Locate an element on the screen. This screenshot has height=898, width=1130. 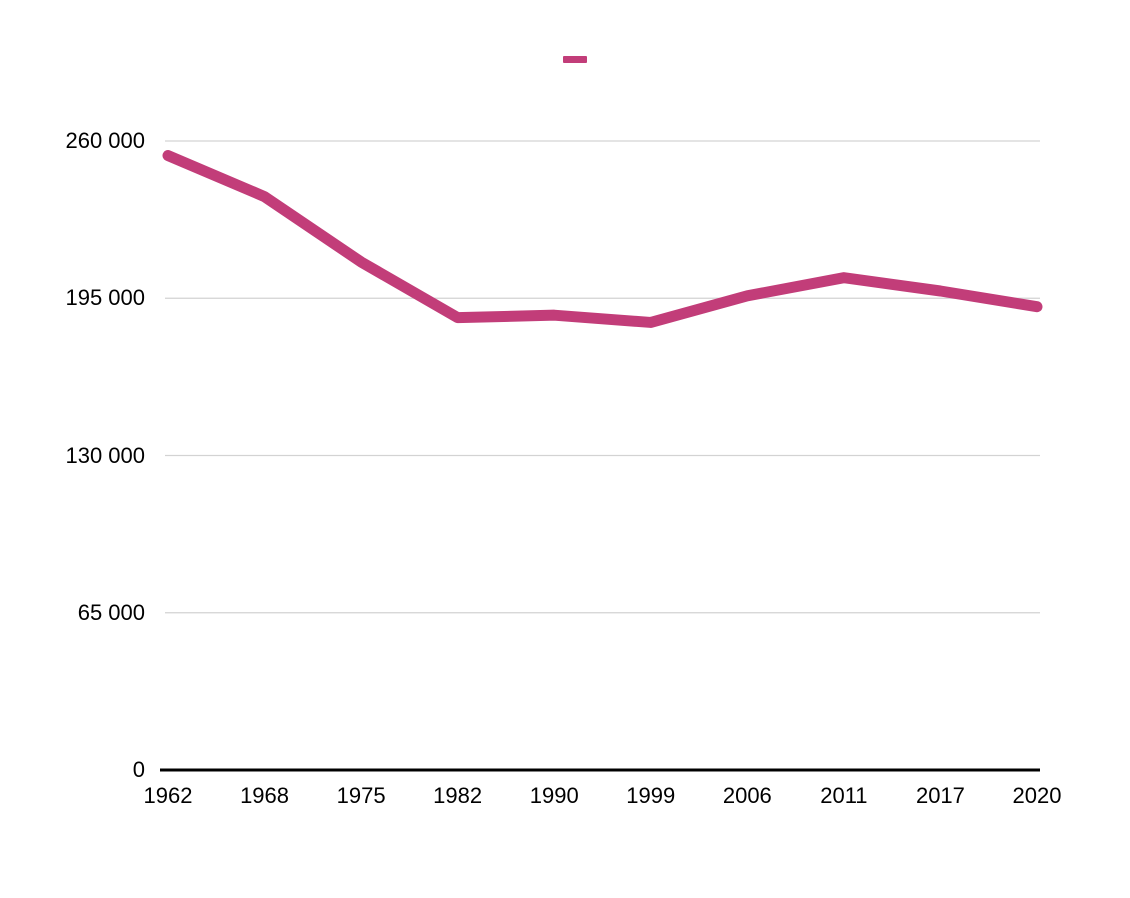
x-tick-label: 1990 is located at coordinates (554, 795).